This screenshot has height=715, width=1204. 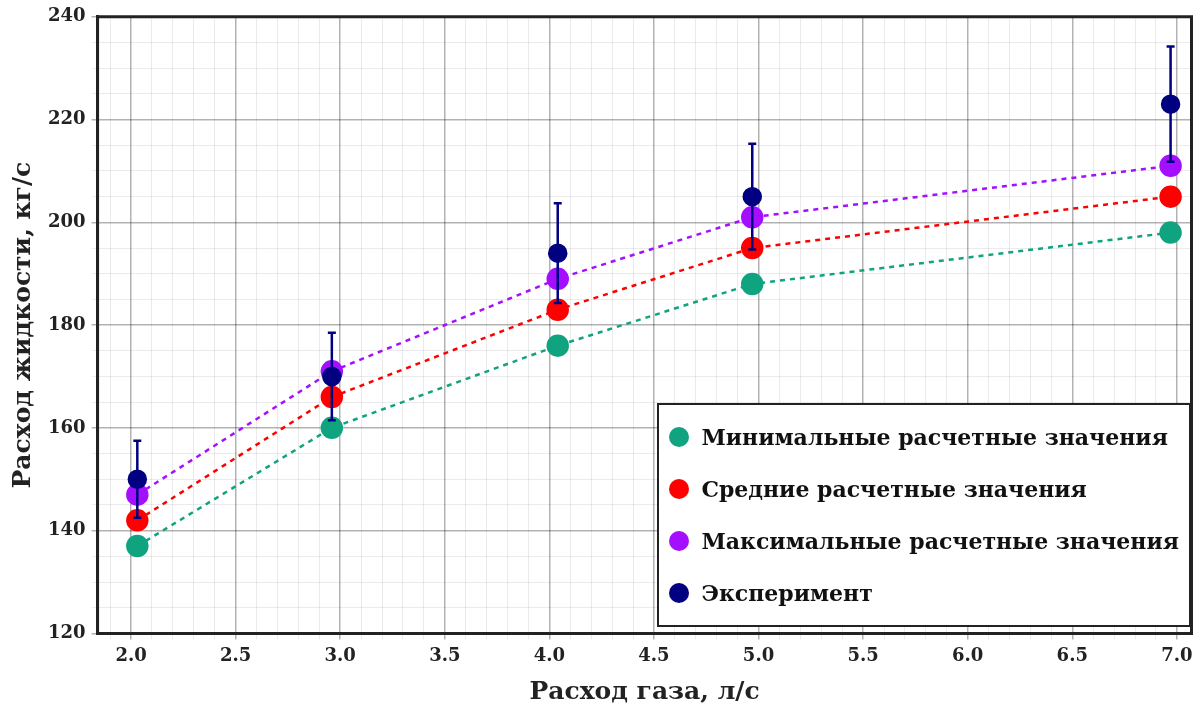 What do you see at coordinates (894, 489) in the screenshot?
I see `legend-label: Средние расчетные значения` at bounding box center [894, 489].